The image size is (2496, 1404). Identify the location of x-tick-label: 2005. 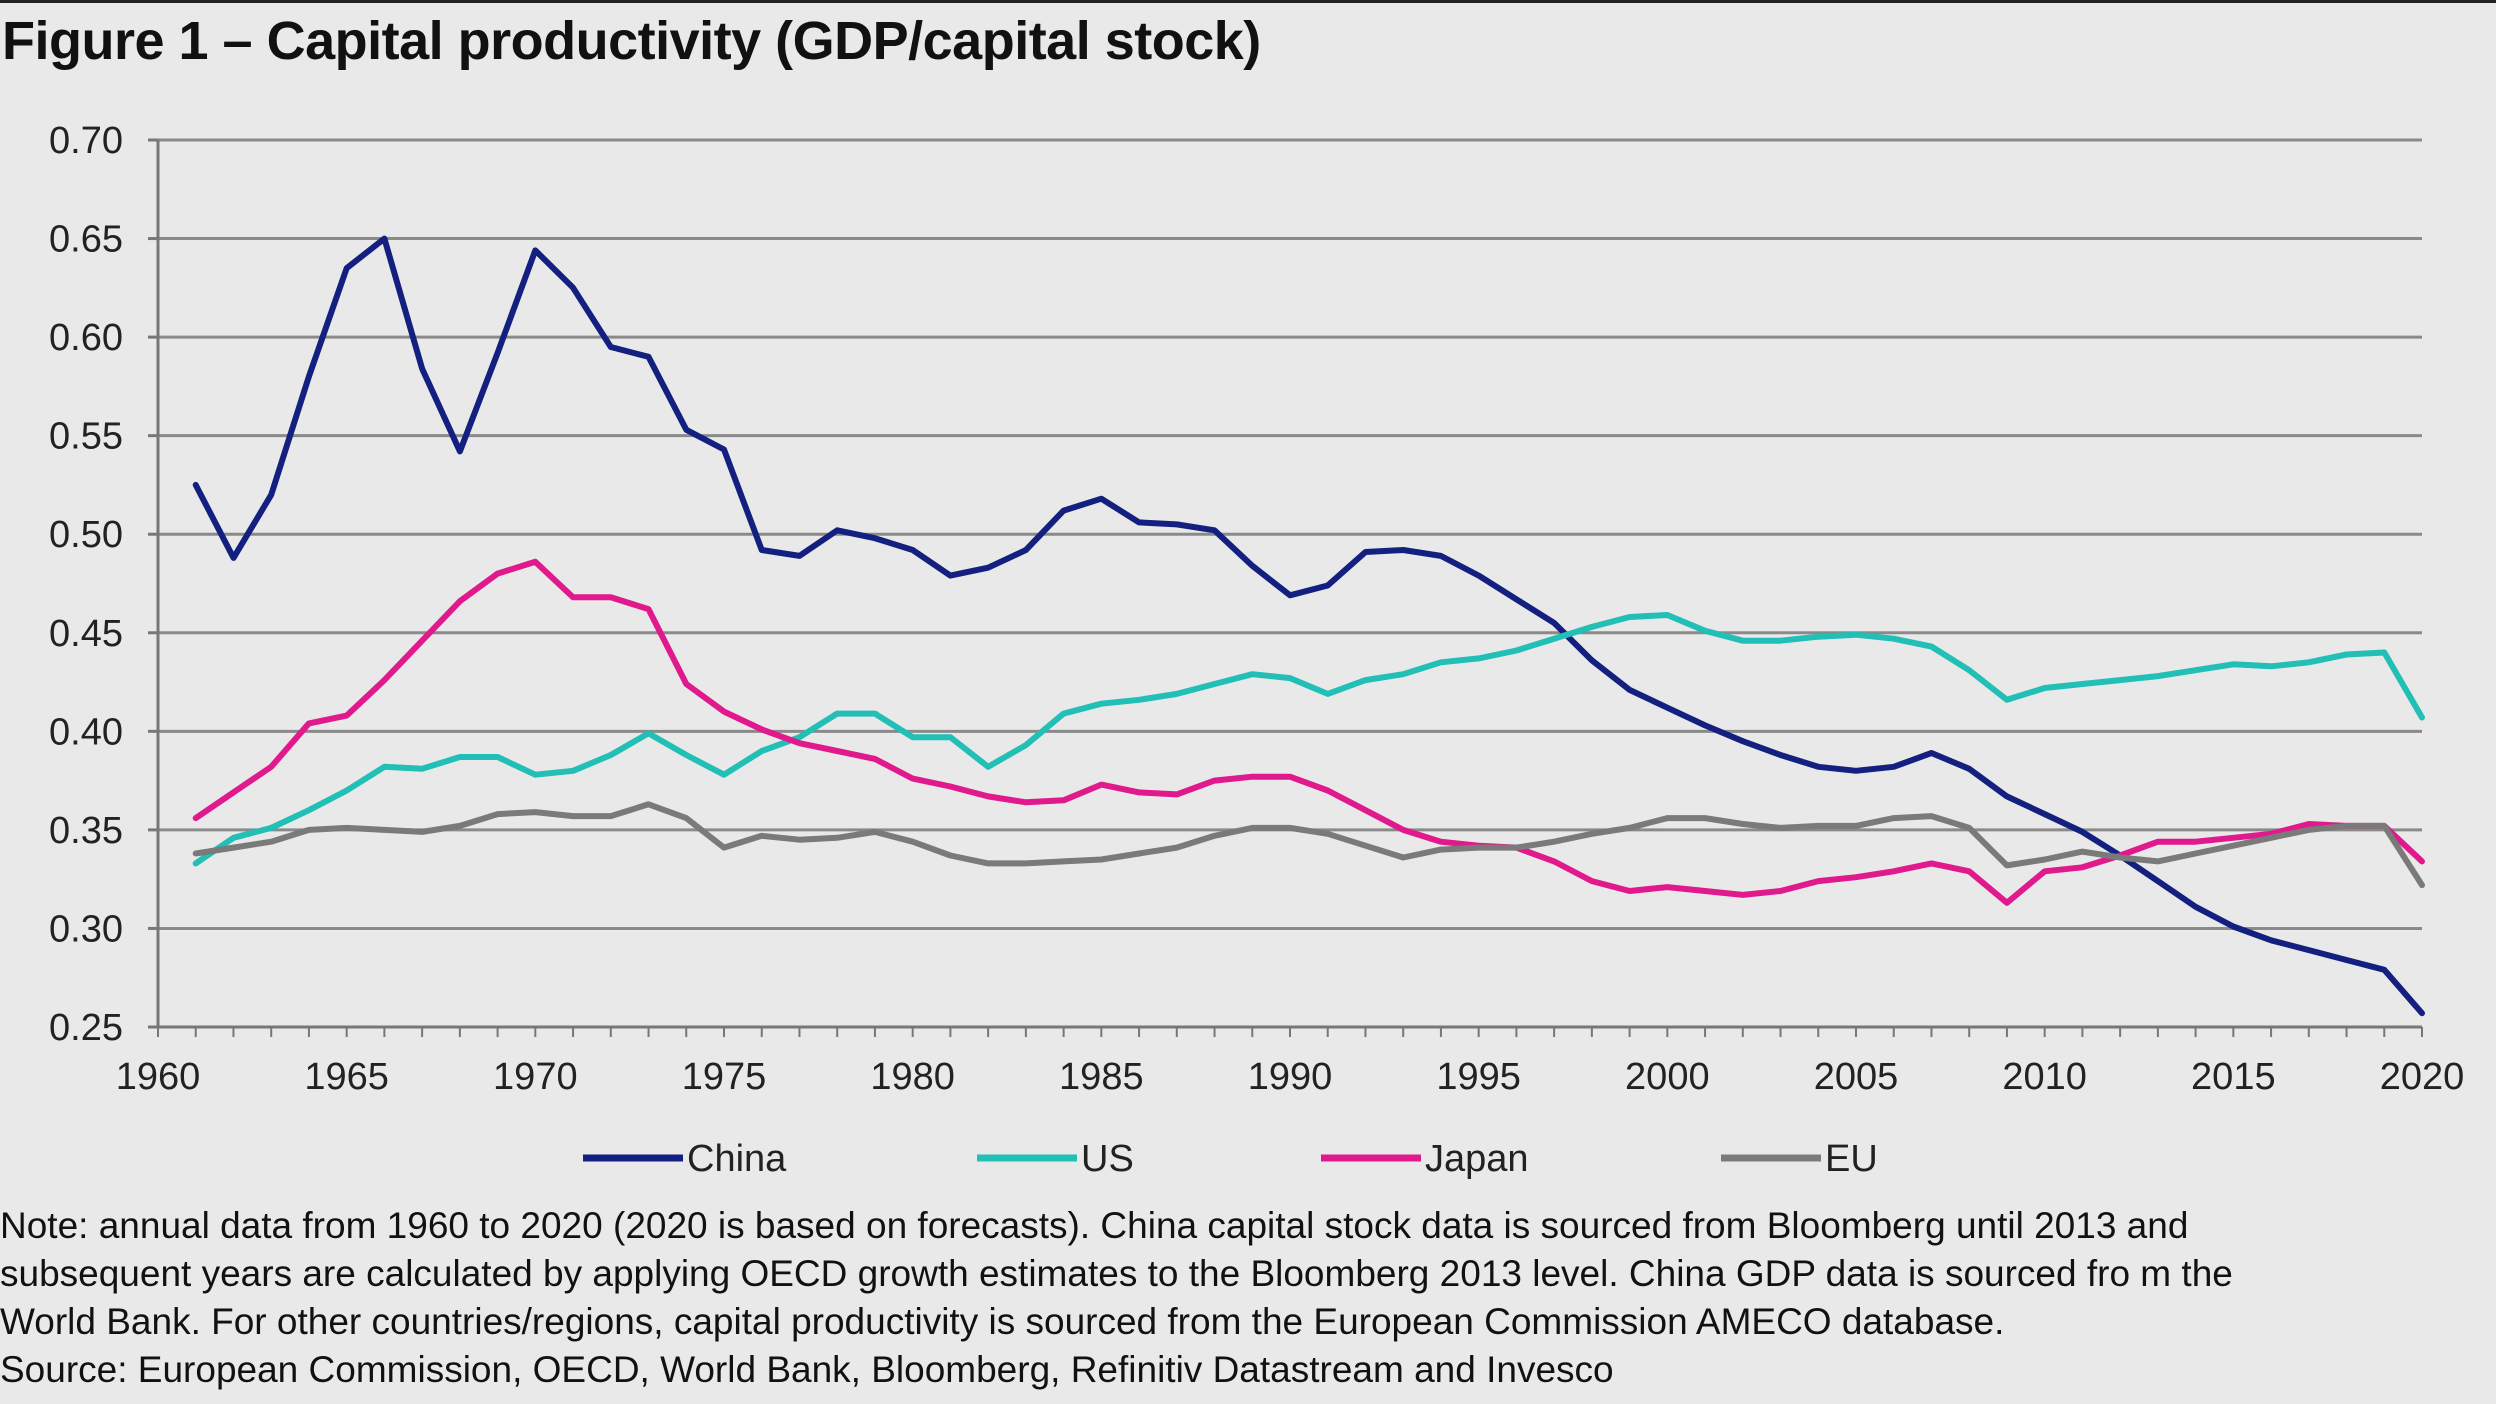
(1856, 1077).